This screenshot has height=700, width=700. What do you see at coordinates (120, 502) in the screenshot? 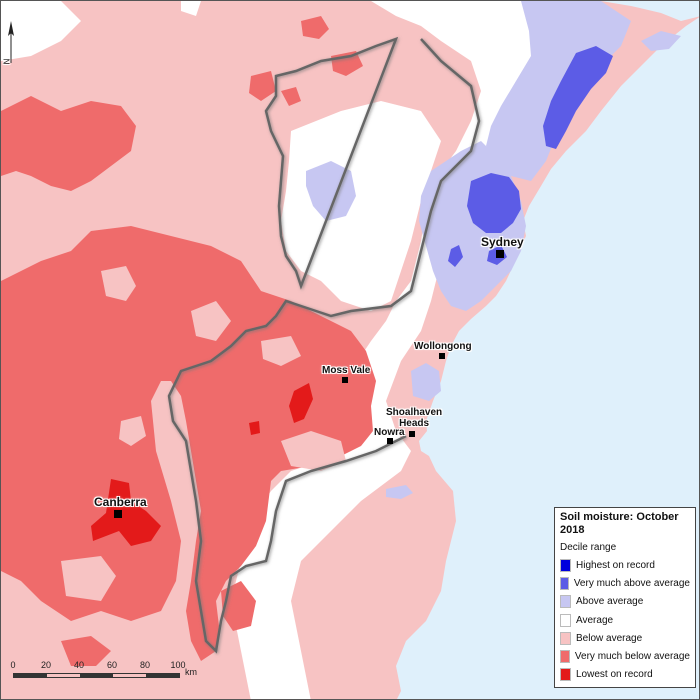
I see `canberra-label: Canberra` at bounding box center [120, 502].